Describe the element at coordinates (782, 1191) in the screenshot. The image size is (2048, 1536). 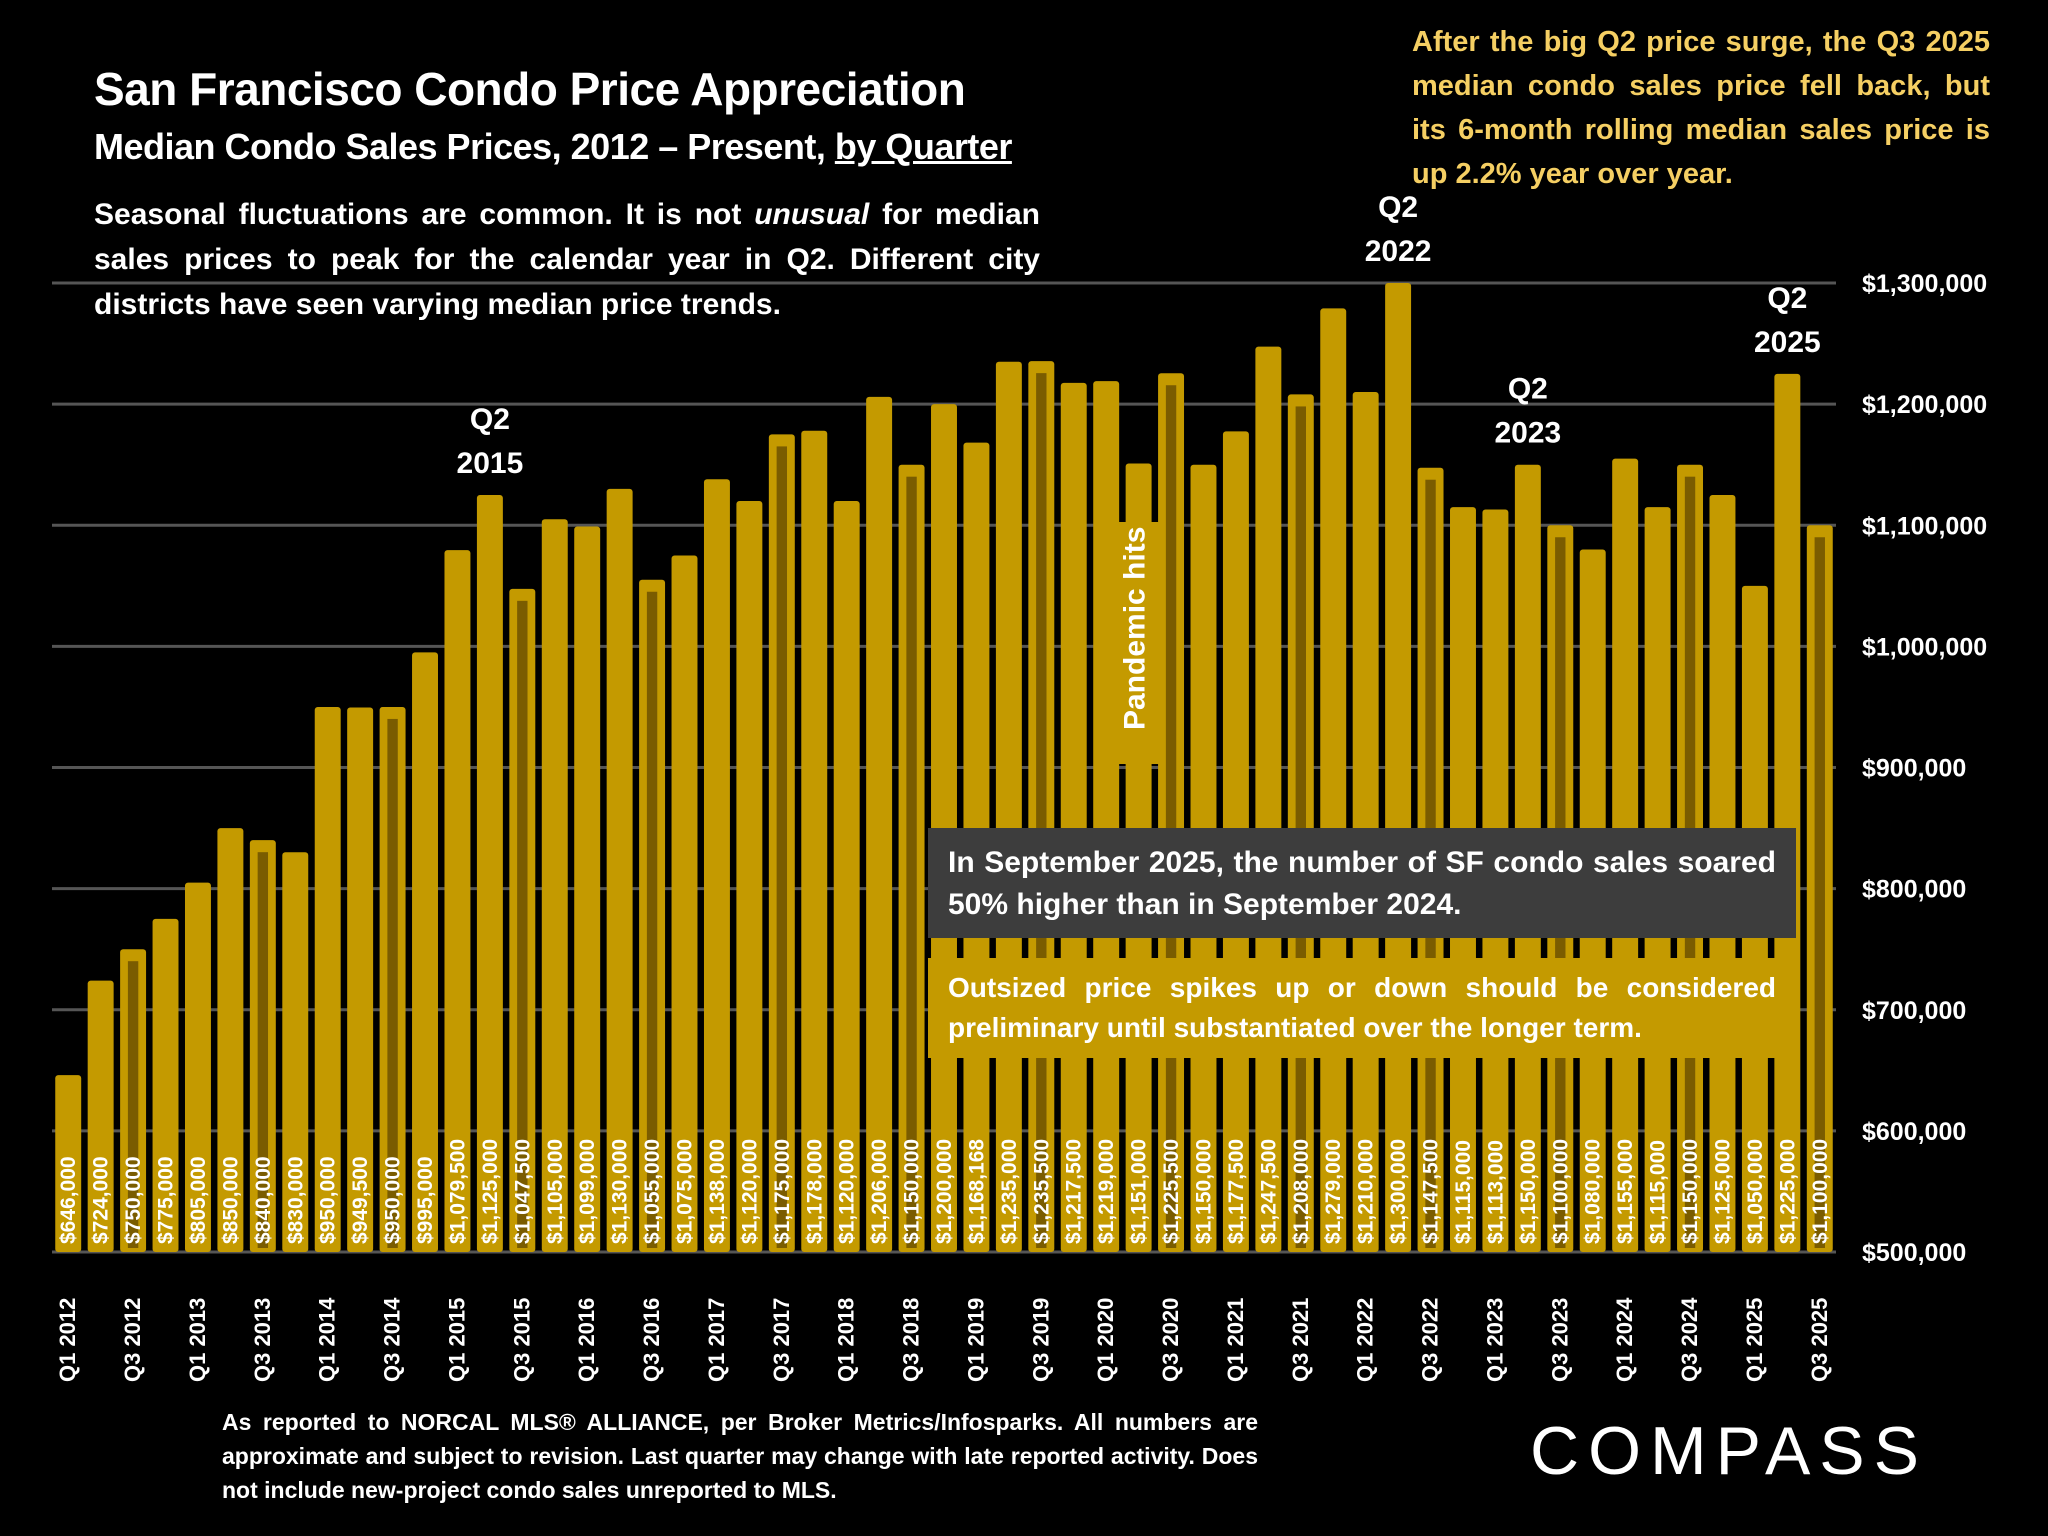
I see `value-label: $1,175,000` at that location.